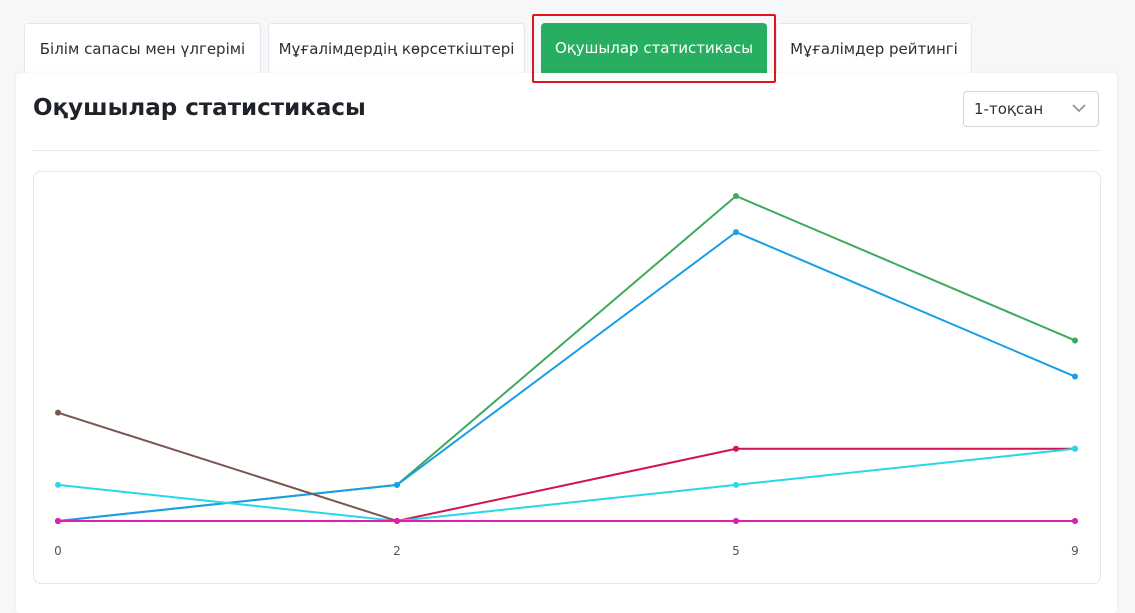 This screenshot has height=613, width=1135. I want to click on x-tick-label: 0, so click(58, 551).